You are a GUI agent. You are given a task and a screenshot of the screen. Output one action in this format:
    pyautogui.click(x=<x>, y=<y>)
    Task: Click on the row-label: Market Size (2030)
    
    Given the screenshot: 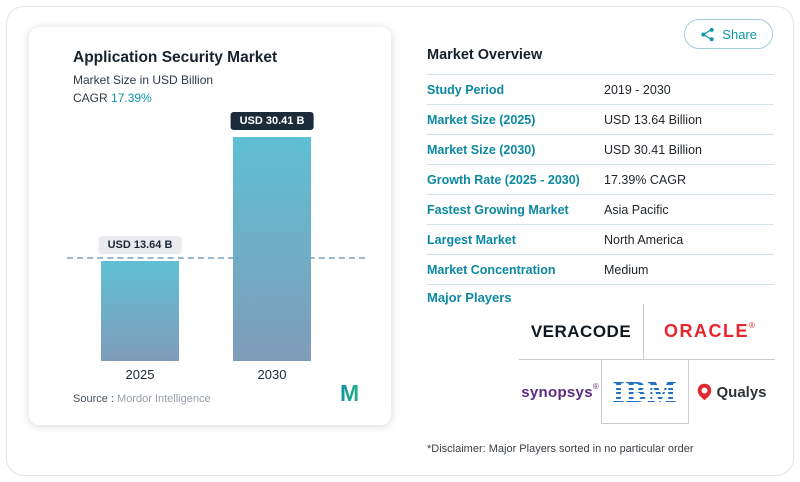 What is the action you would take?
    pyautogui.click(x=481, y=149)
    